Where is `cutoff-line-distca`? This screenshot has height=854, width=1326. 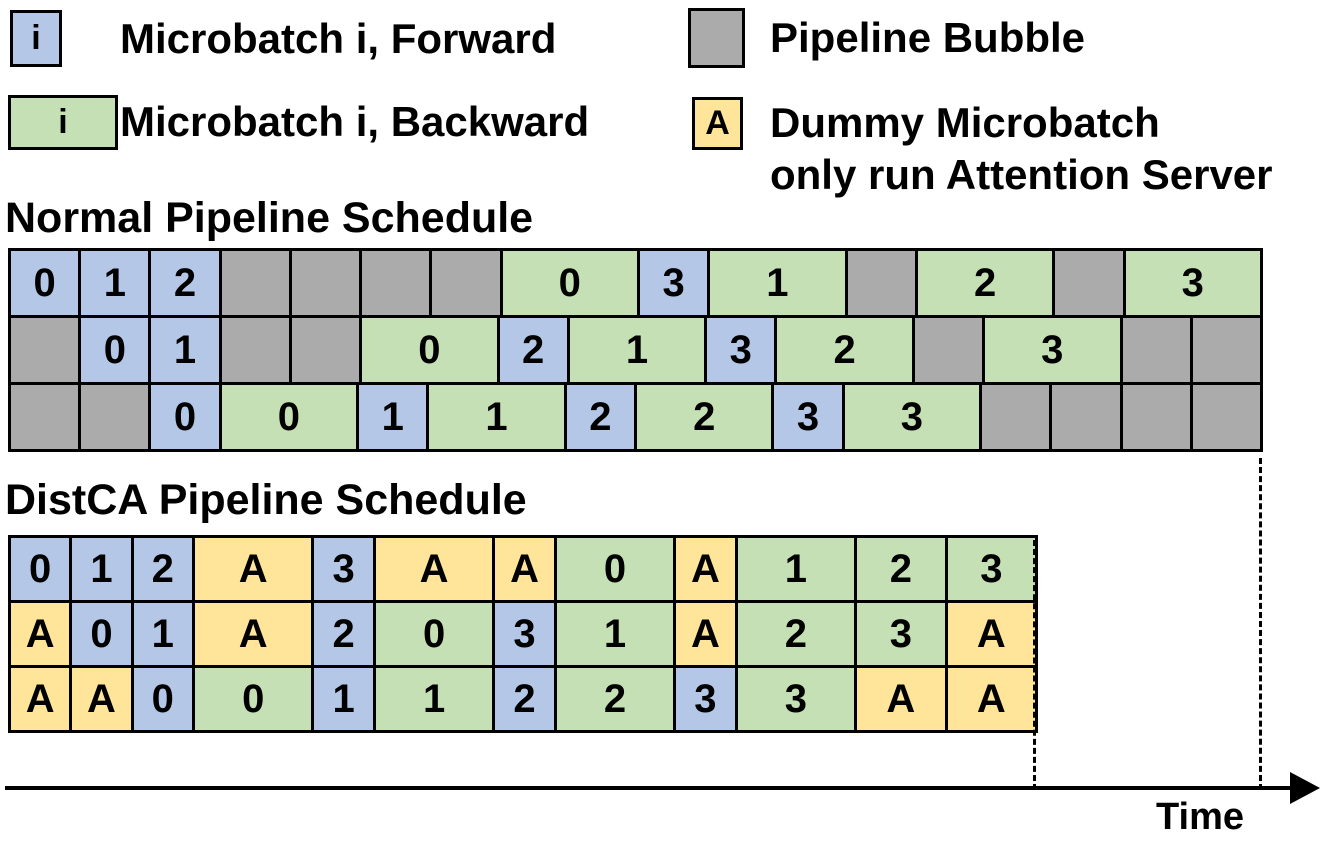 cutoff-line-distca is located at coordinates (1034, 665).